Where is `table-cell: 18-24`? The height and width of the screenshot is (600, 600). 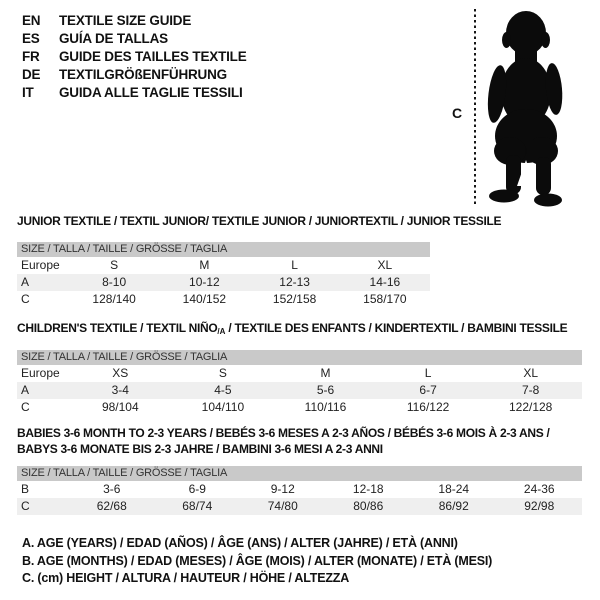 table-cell: 18-24 is located at coordinates (454, 489).